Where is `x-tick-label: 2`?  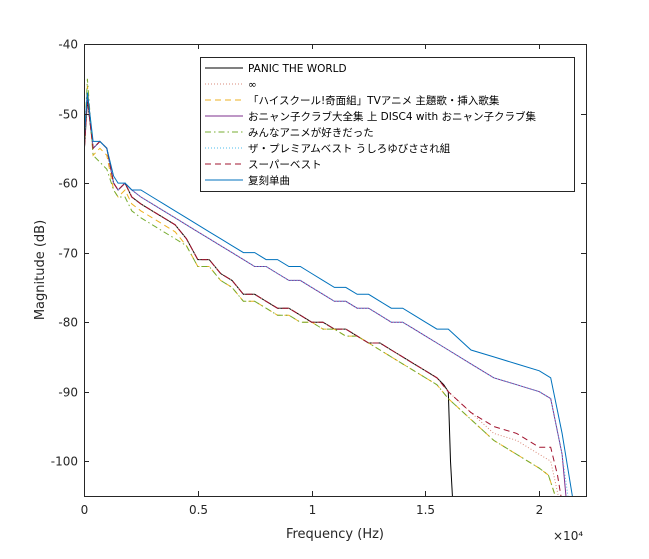 x-tick-label: 2 is located at coordinates (540, 510).